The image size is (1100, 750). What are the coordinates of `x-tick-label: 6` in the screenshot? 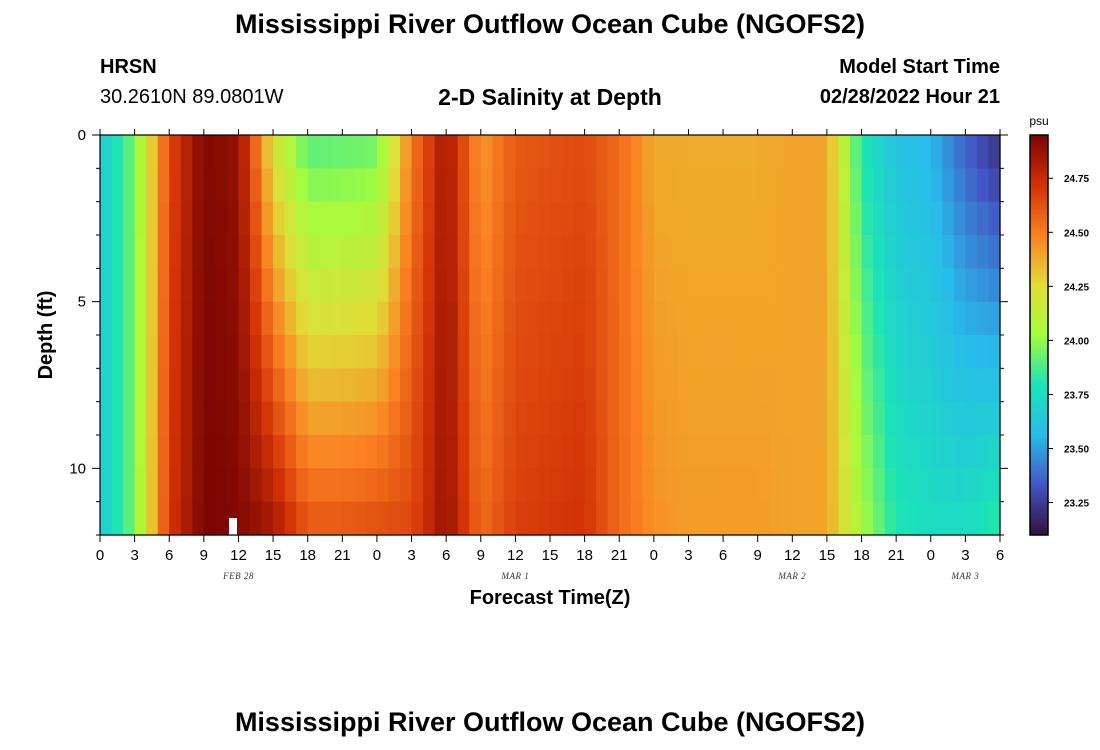 It's located at (169, 555).